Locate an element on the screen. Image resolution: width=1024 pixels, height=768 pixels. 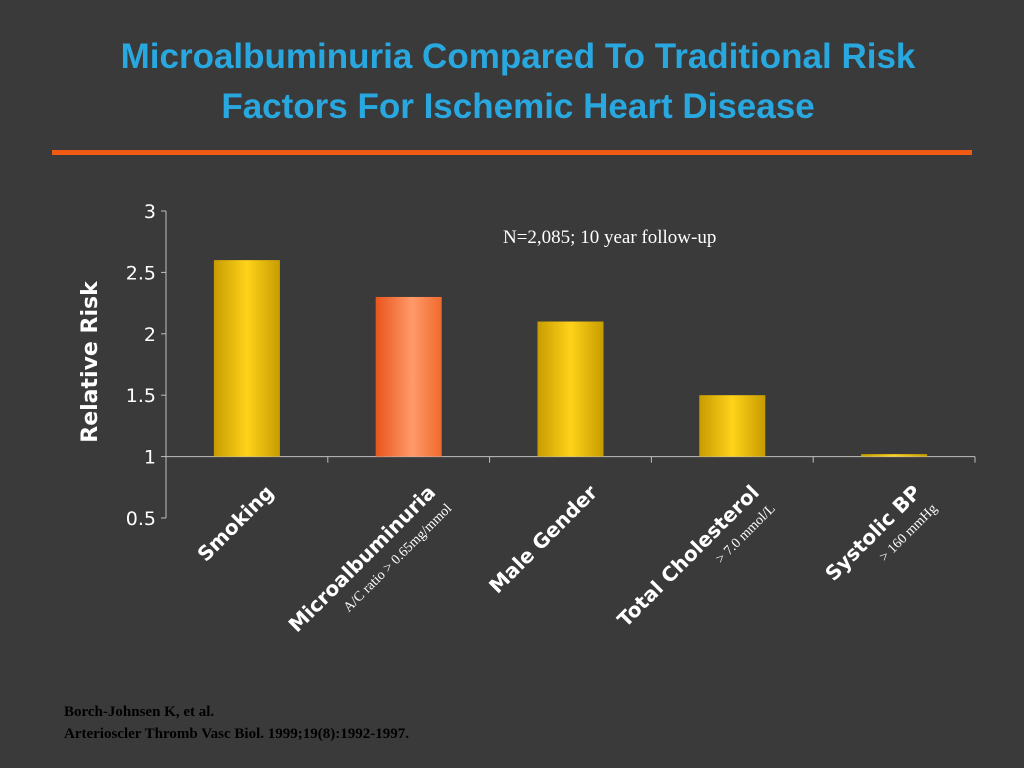
category-label-group: Systolic BP> 160 mmHg is located at coordinates (880, 532).